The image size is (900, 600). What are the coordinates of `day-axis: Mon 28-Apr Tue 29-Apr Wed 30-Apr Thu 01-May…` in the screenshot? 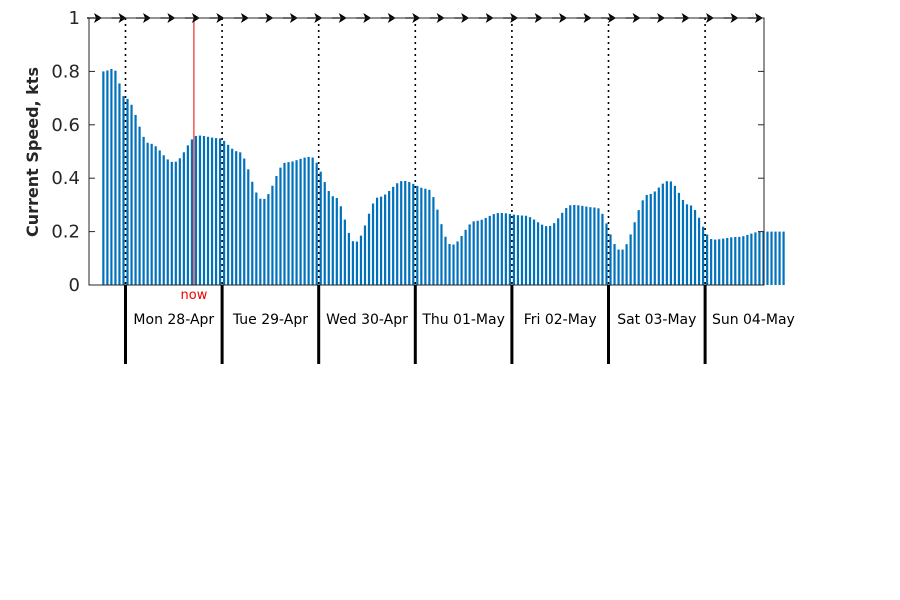 It's located at (459, 324).